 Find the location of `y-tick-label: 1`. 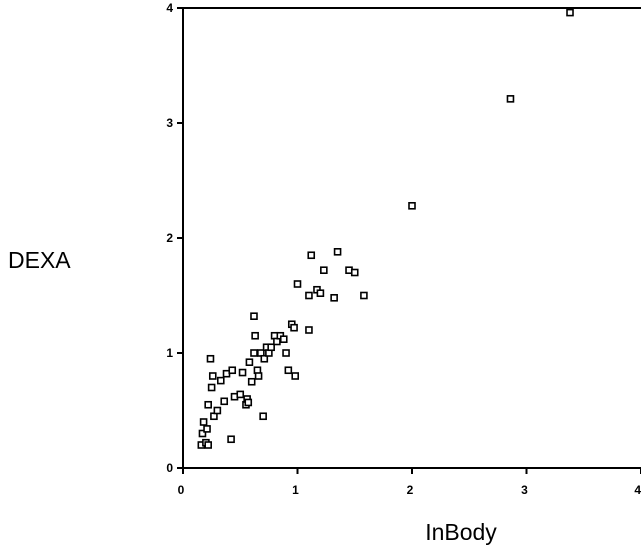

y-tick-label: 1 is located at coordinates (169, 353).